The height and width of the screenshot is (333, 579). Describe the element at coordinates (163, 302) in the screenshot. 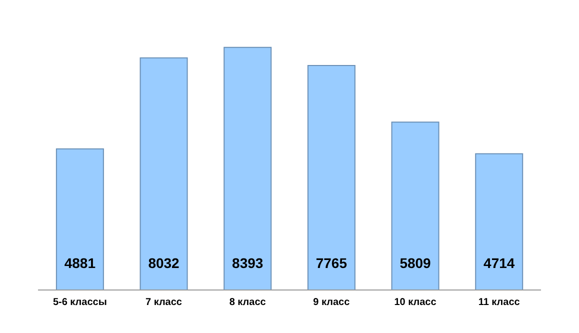

I see `x-tick-label: 7 класс` at that location.